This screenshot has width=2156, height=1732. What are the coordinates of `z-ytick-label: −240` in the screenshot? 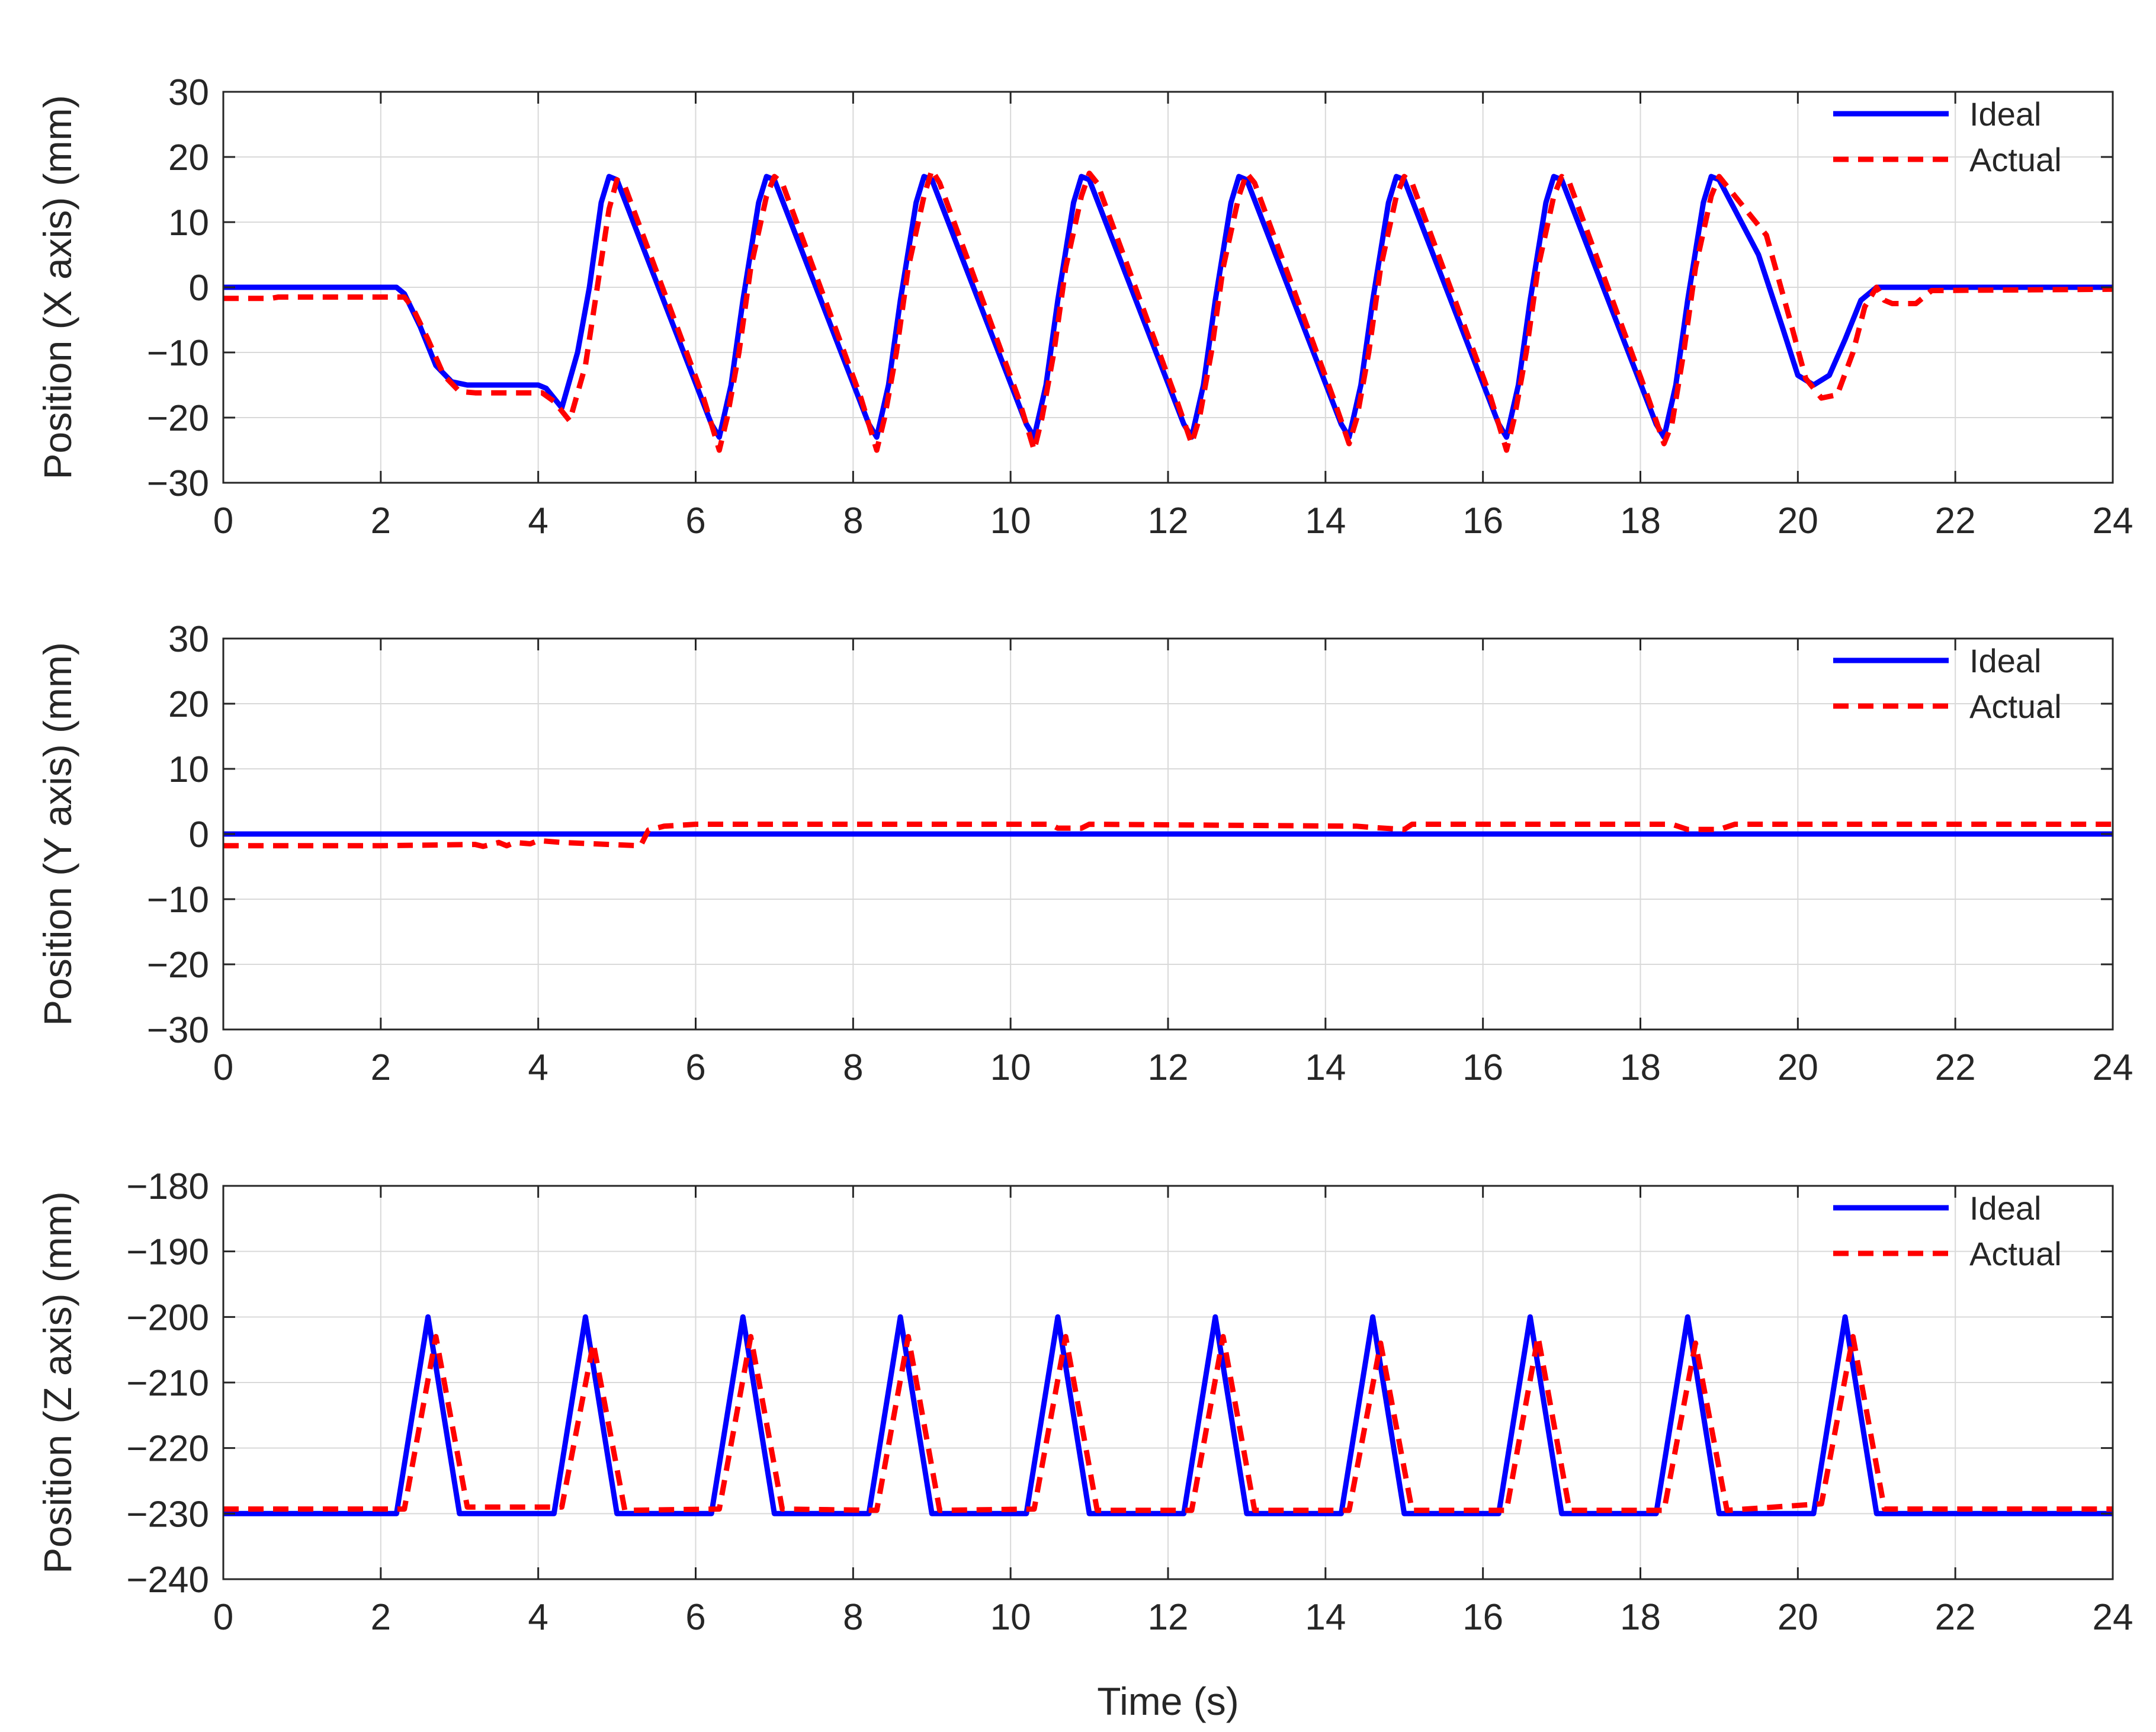 It's located at (167, 1581).